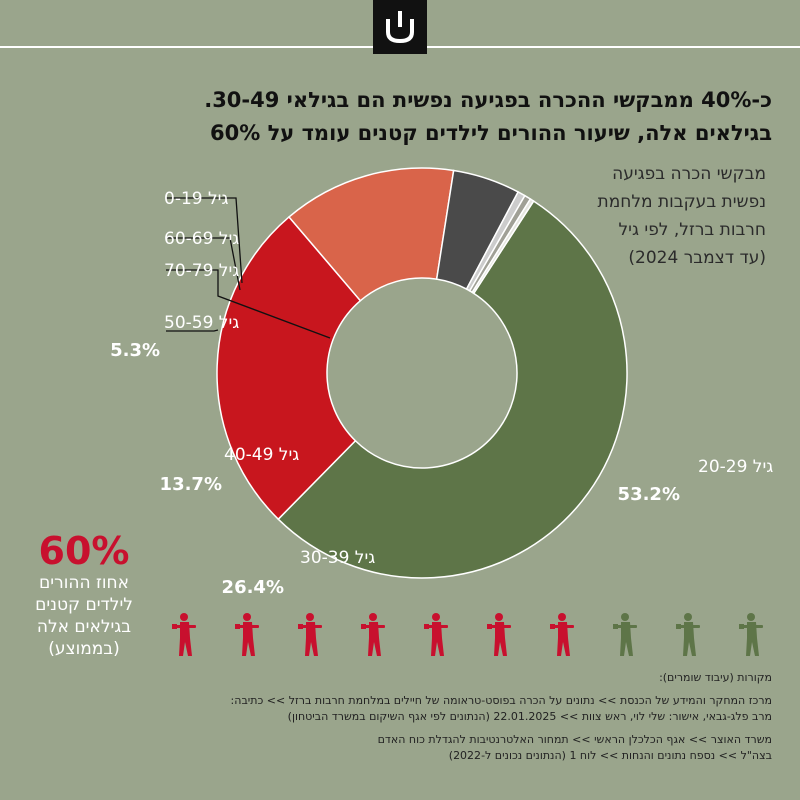 The image size is (800, 800). I want to click on stat-line: אחוז ההורים, so click(84, 583).